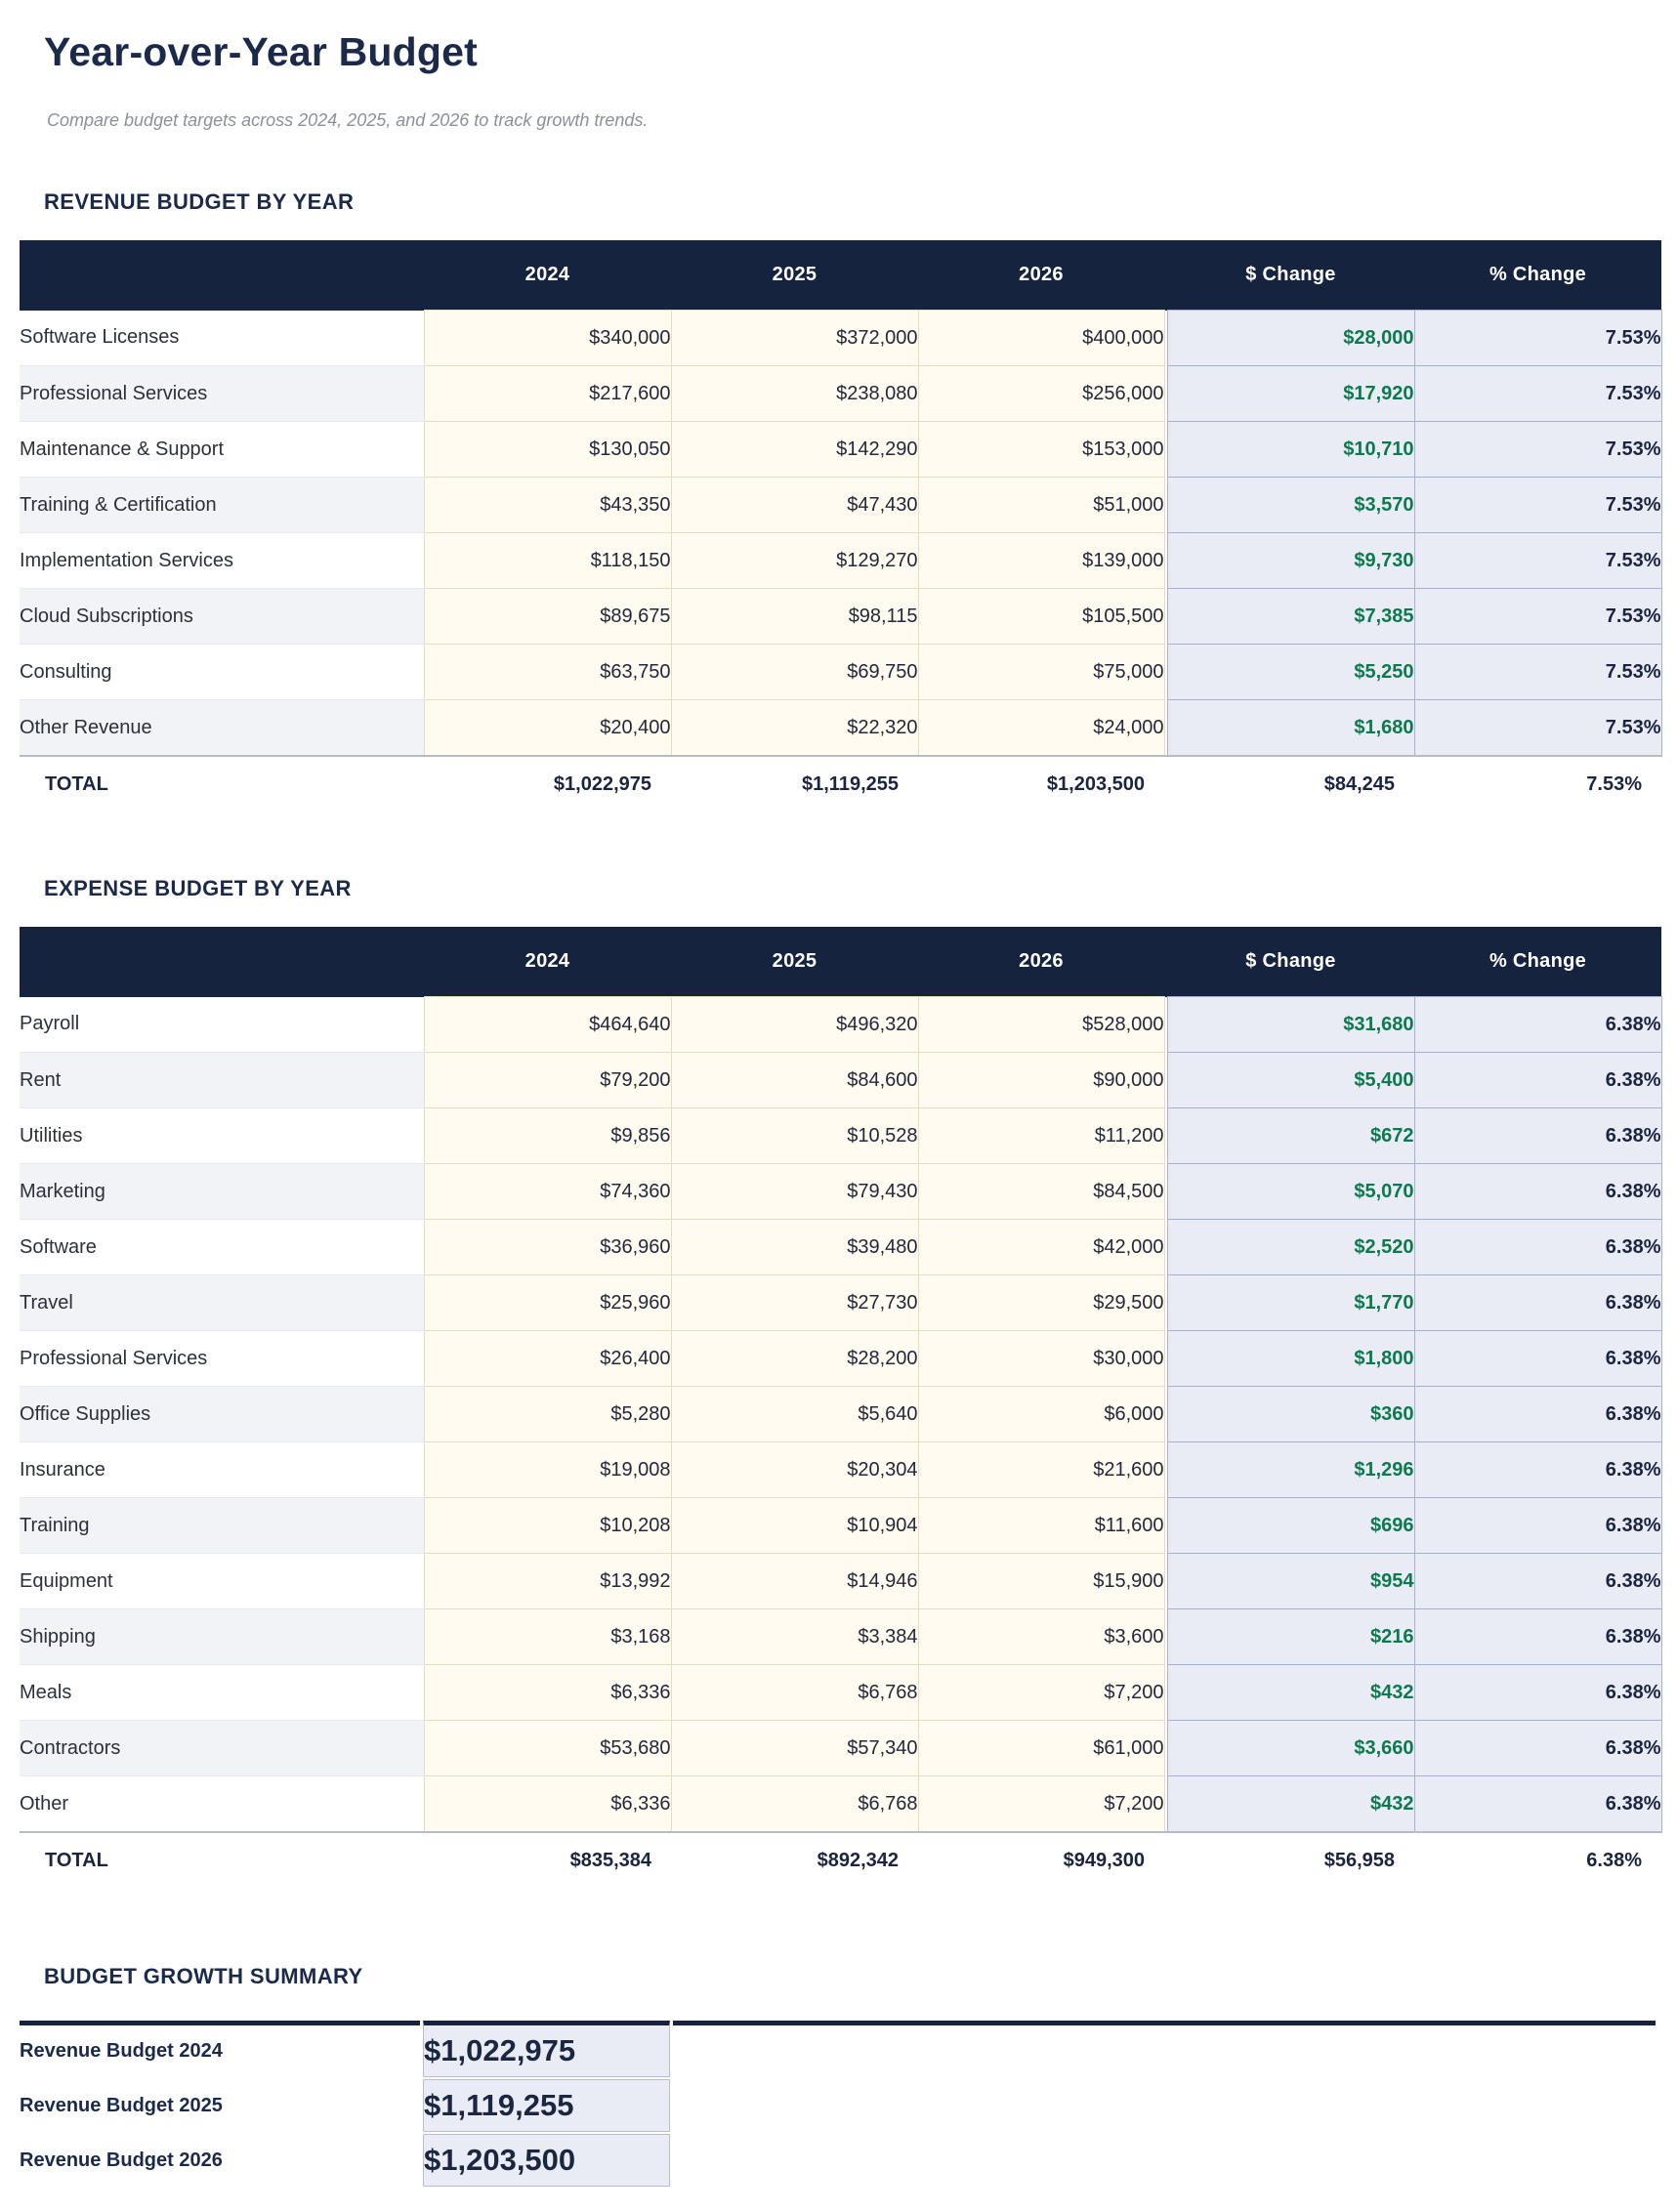 The image size is (1677, 2212). Describe the element at coordinates (1041, 1247) in the screenshot. I see `value-cell-2026: $42,000` at that location.